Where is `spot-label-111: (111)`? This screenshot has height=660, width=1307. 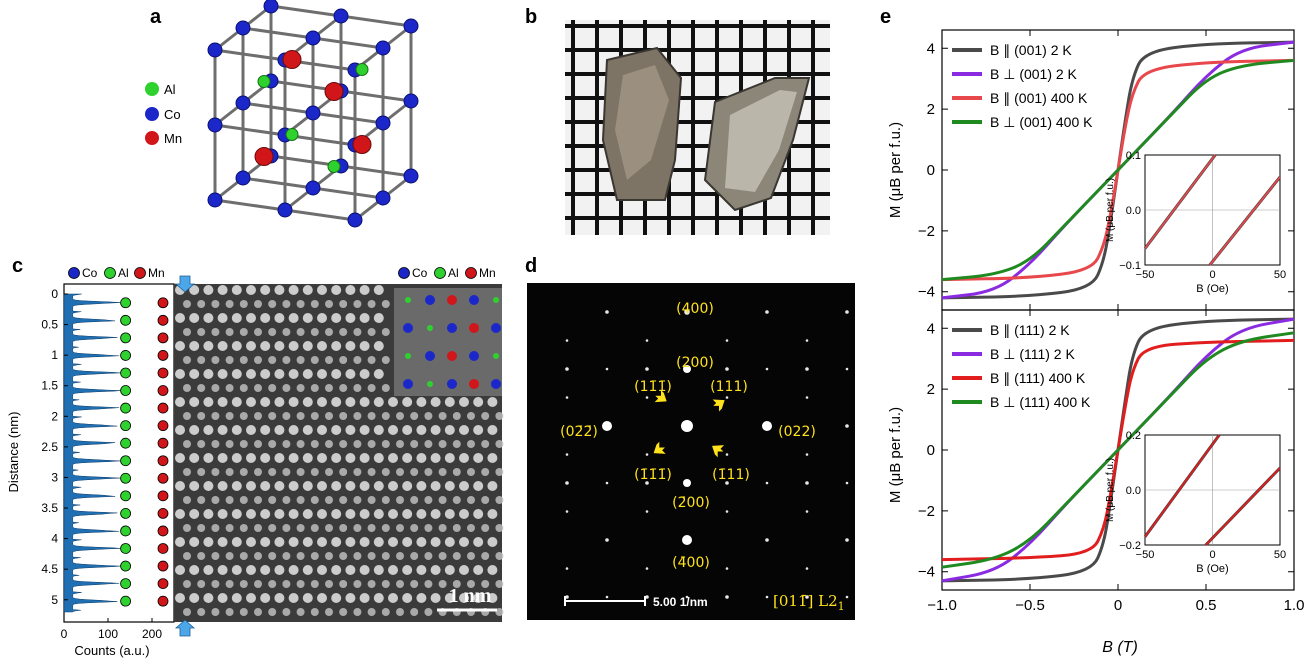 spot-label-111: (111) is located at coordinates (729, 387).